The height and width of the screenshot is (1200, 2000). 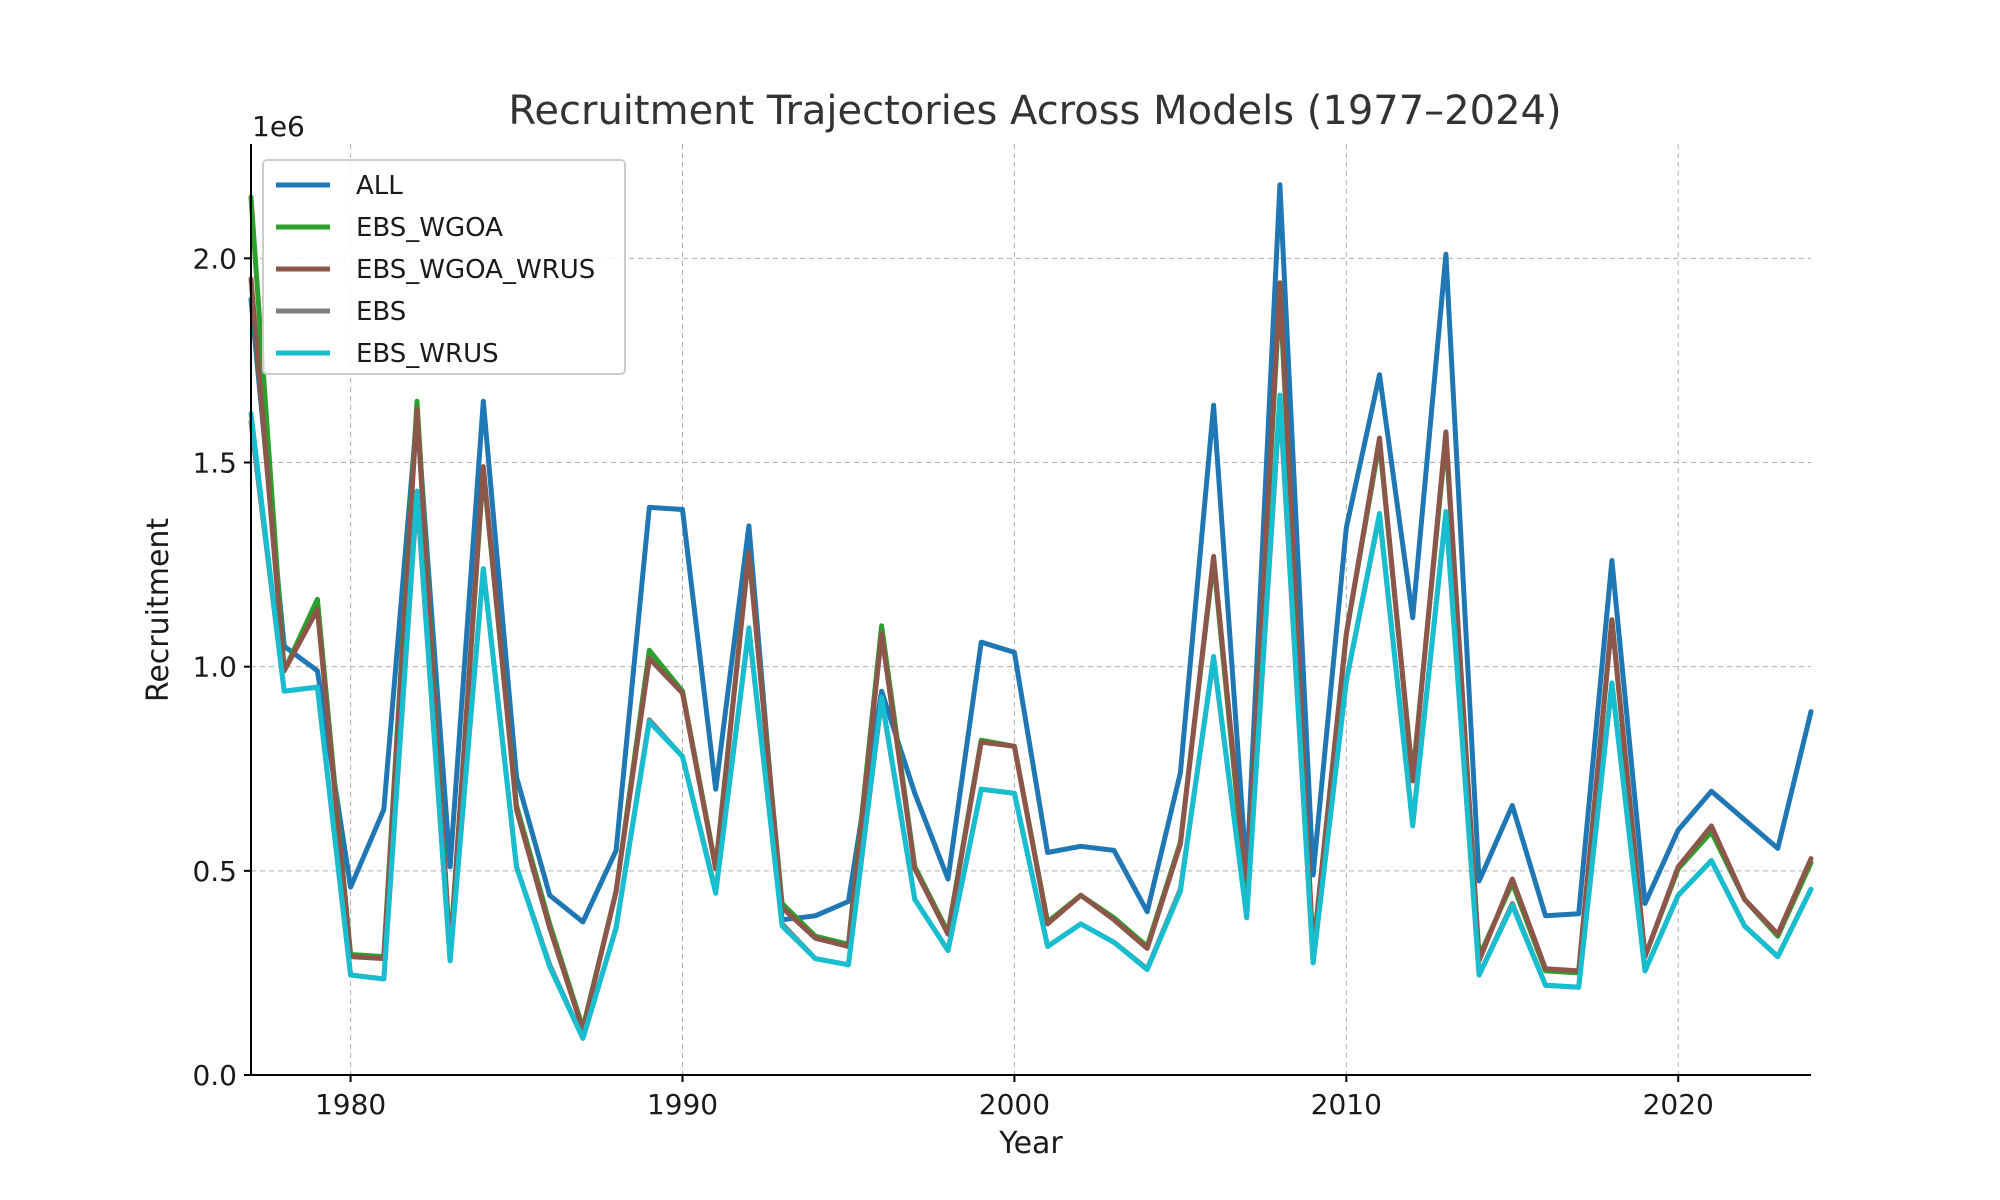 I want to click on legend: ALL EBS_WGOA EBS_WGOA_WRUS EBS EBS_WRUS, so click(x=444, y=267).